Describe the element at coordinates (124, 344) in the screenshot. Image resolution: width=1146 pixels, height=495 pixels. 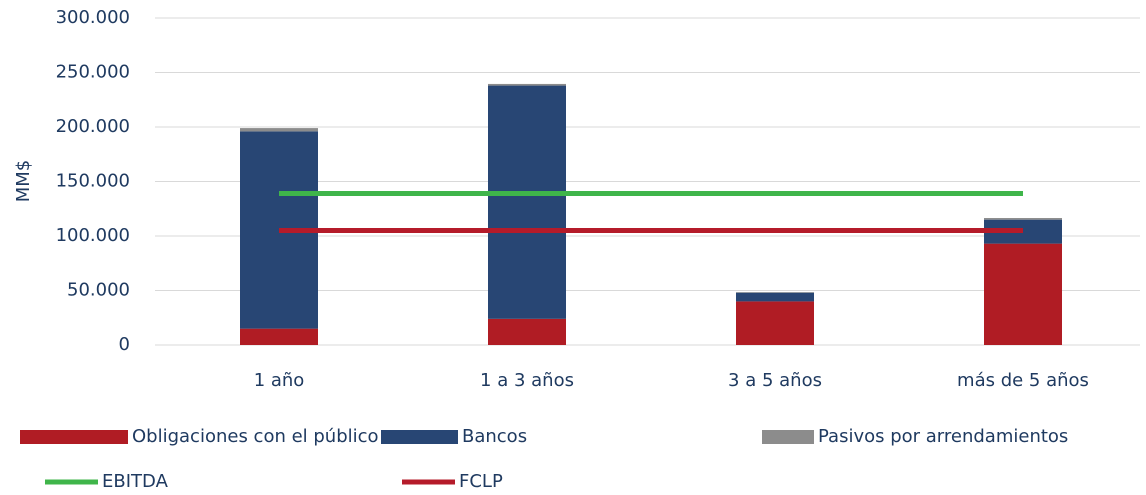
I see `y-tick-label: 0` at that location.